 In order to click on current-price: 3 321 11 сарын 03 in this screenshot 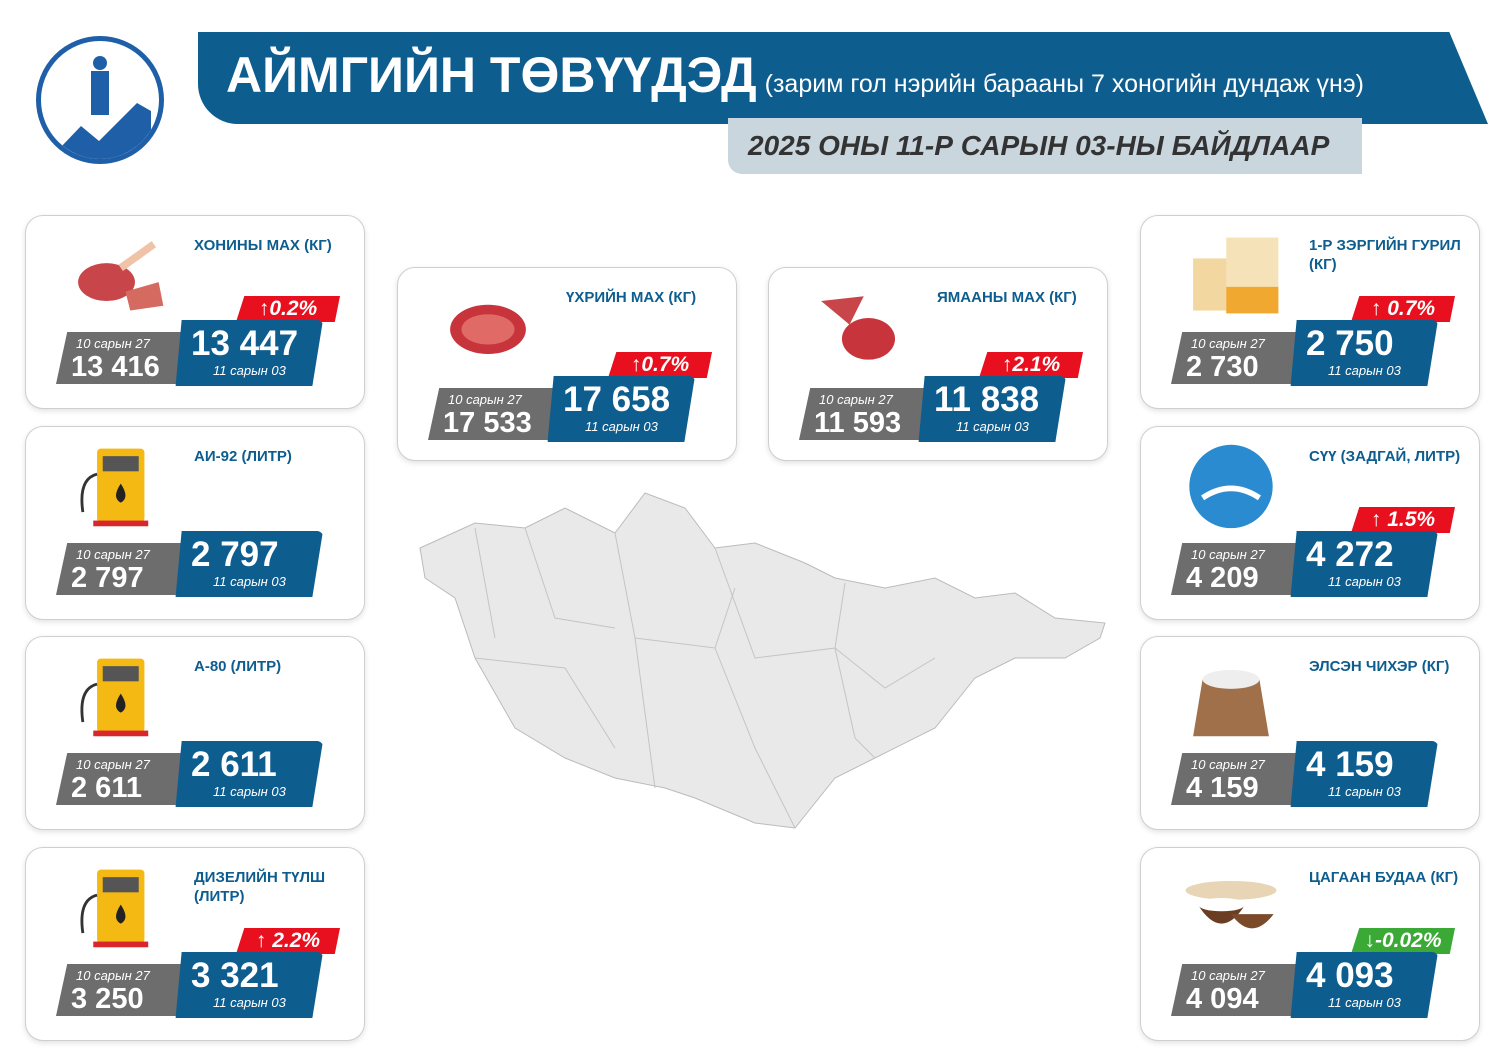, I will do `click(247, 985)`.